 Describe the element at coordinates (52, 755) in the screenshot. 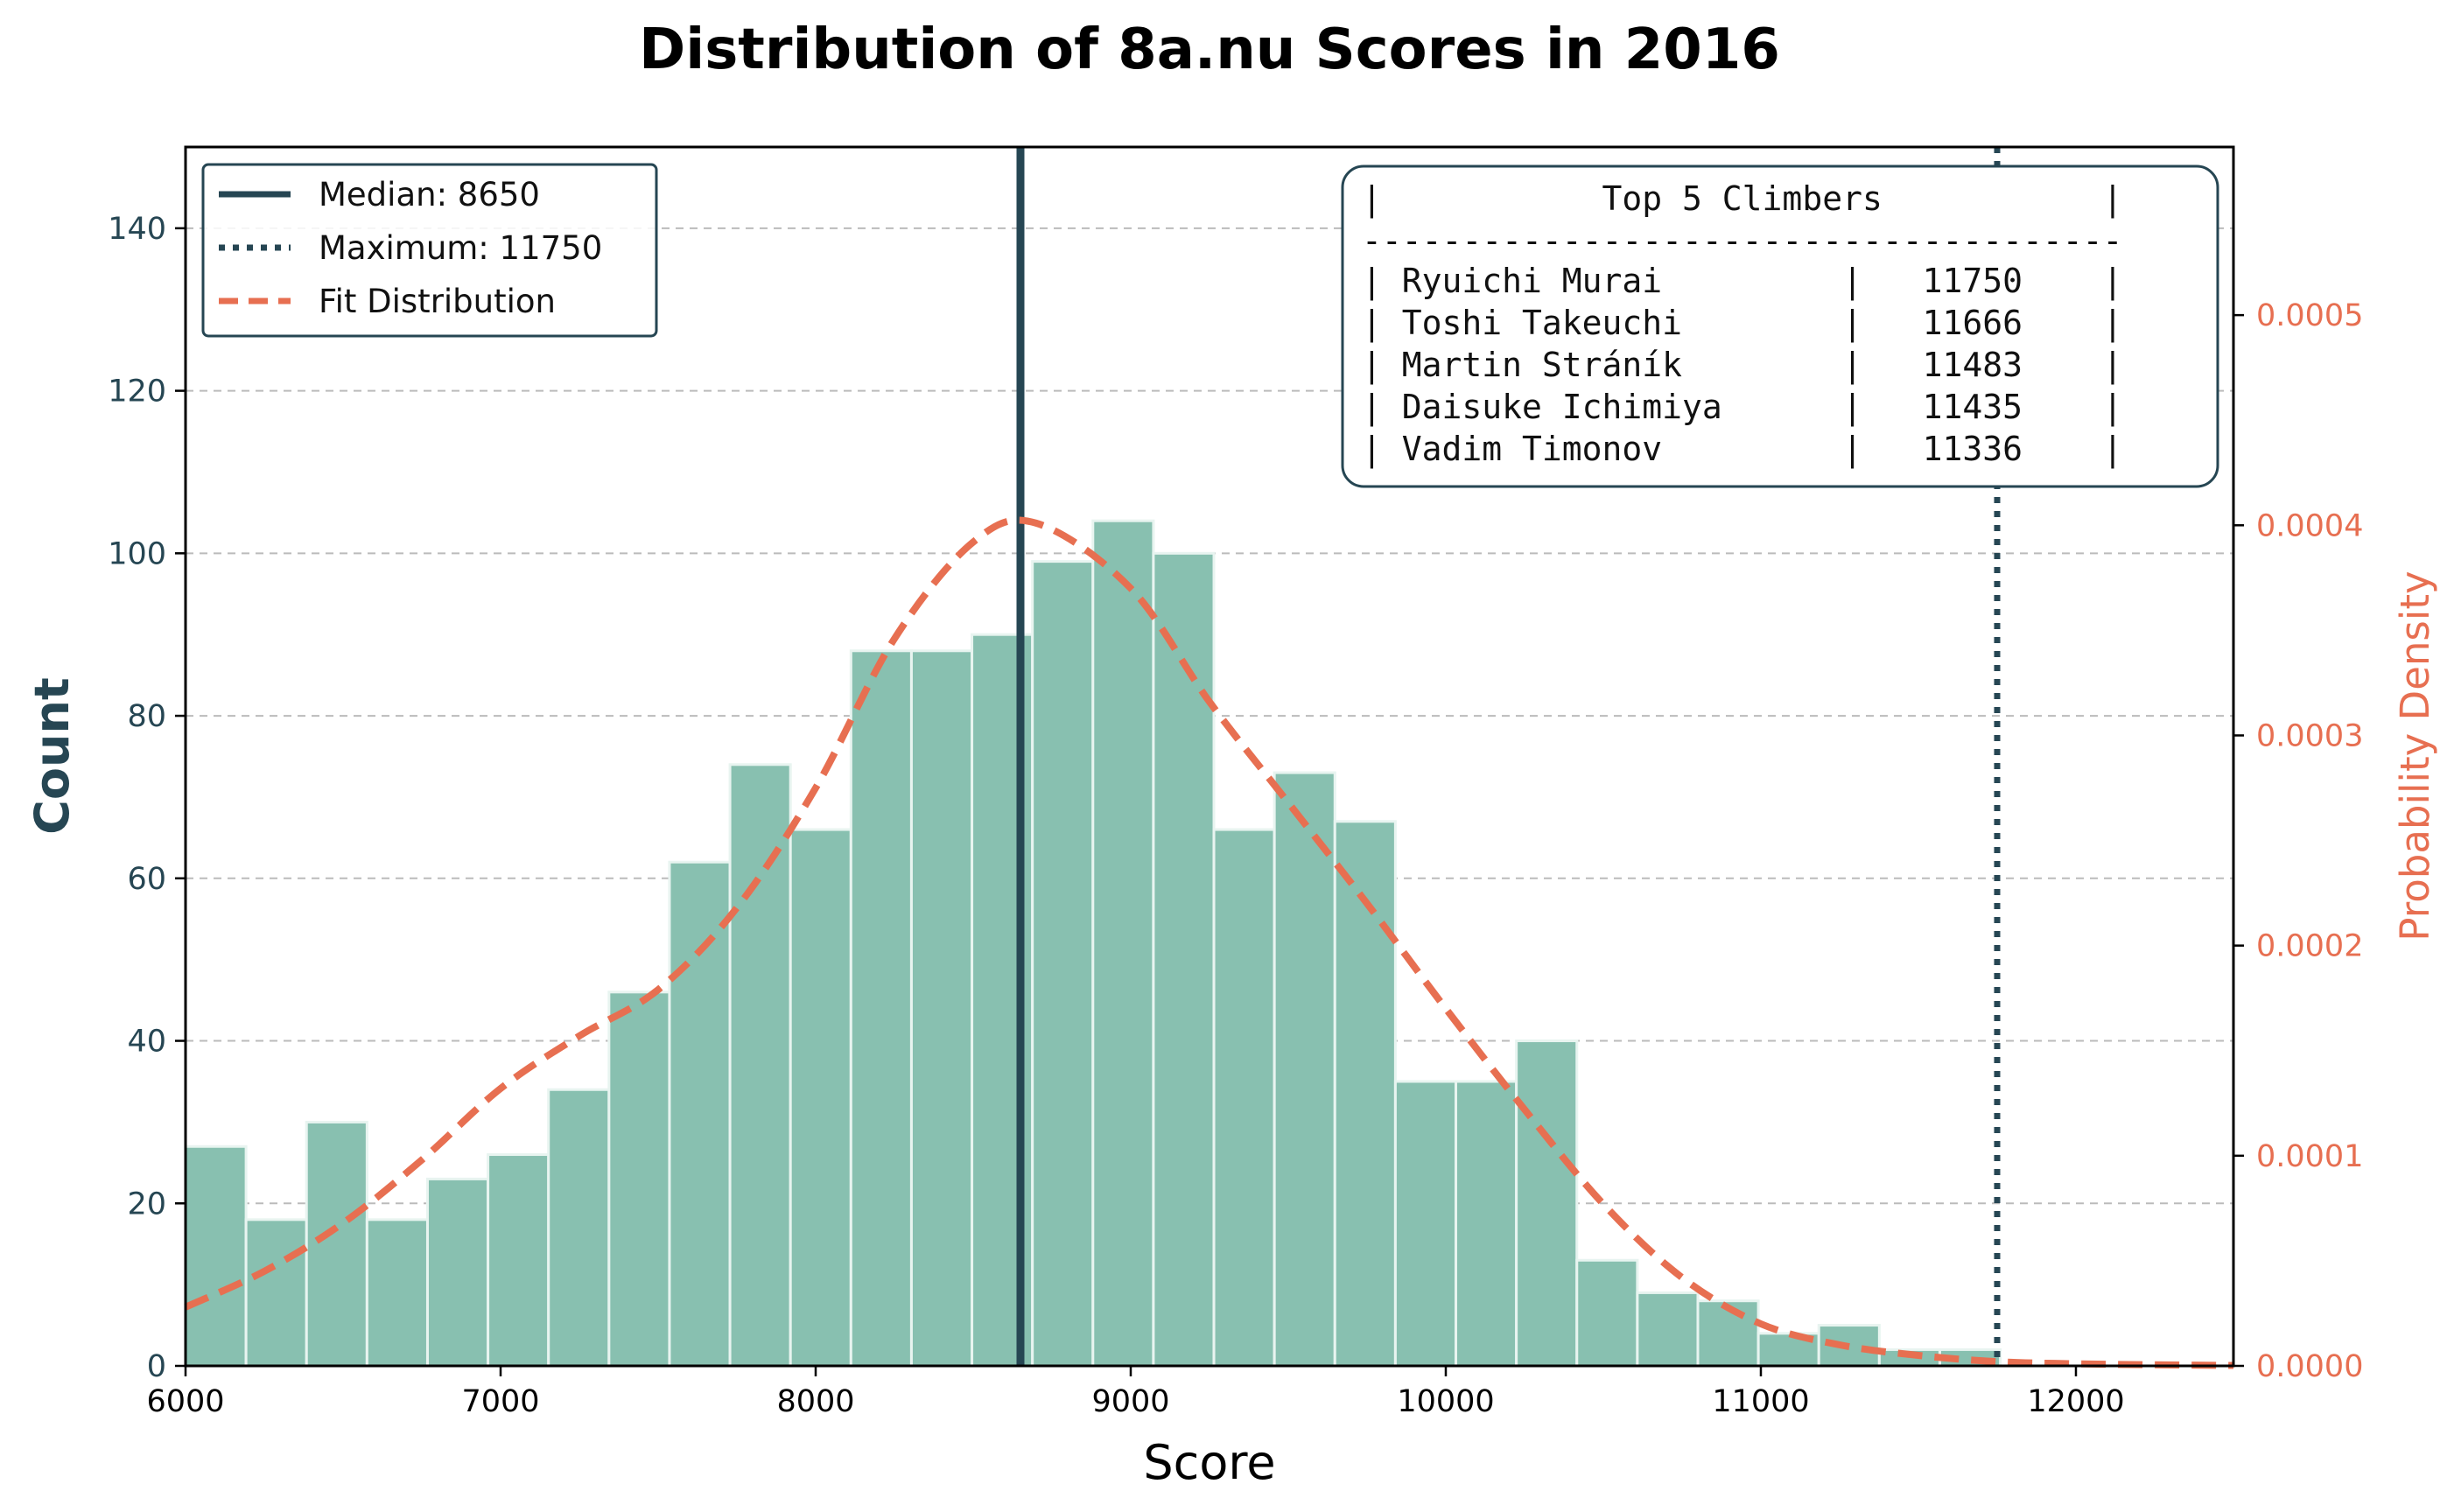

I see `y-axis-label: Count` at that location.